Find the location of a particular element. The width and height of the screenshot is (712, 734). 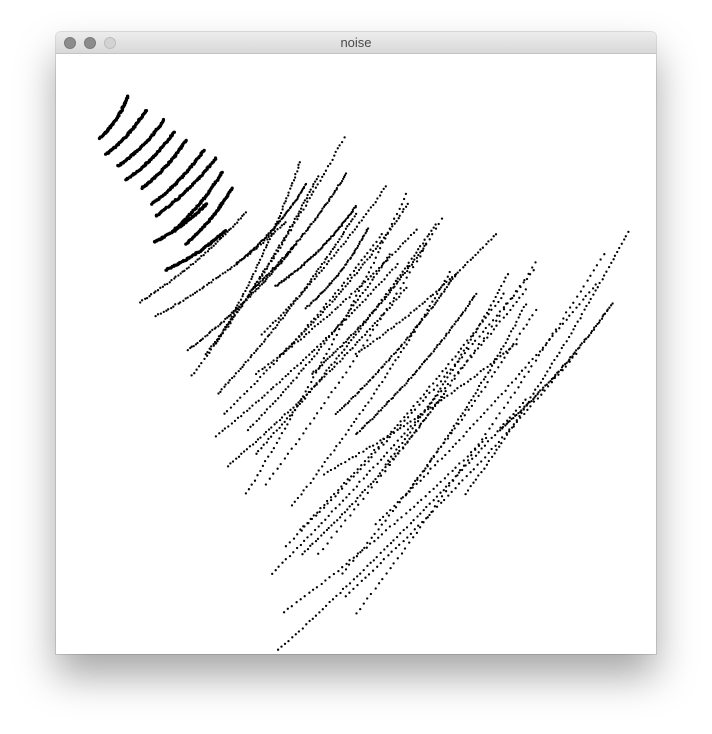

close-button is located at coordinates (70, 43).